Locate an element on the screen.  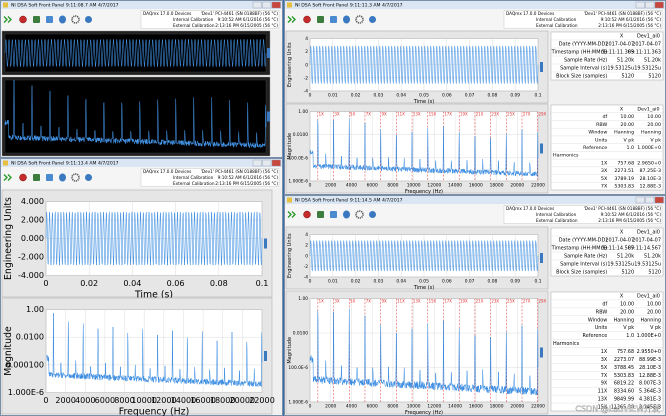
x-tick-label: 0 is located at coordinates (45, 283).